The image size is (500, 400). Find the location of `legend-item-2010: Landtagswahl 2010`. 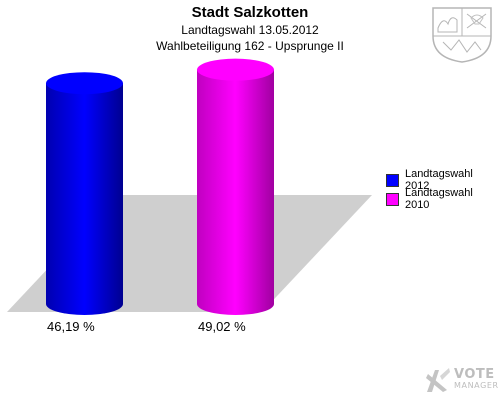

legend-item-2010: Landtagswahl 2010 is located at coordinates (443, 199).